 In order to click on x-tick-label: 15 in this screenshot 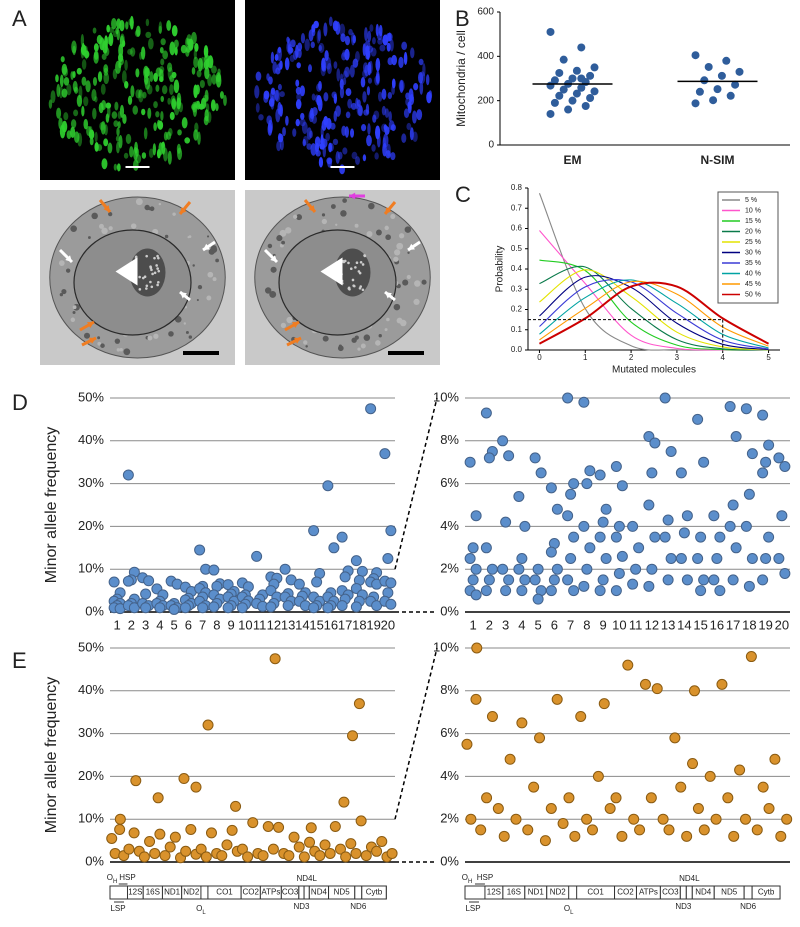, I will do `click(700, 624)`.